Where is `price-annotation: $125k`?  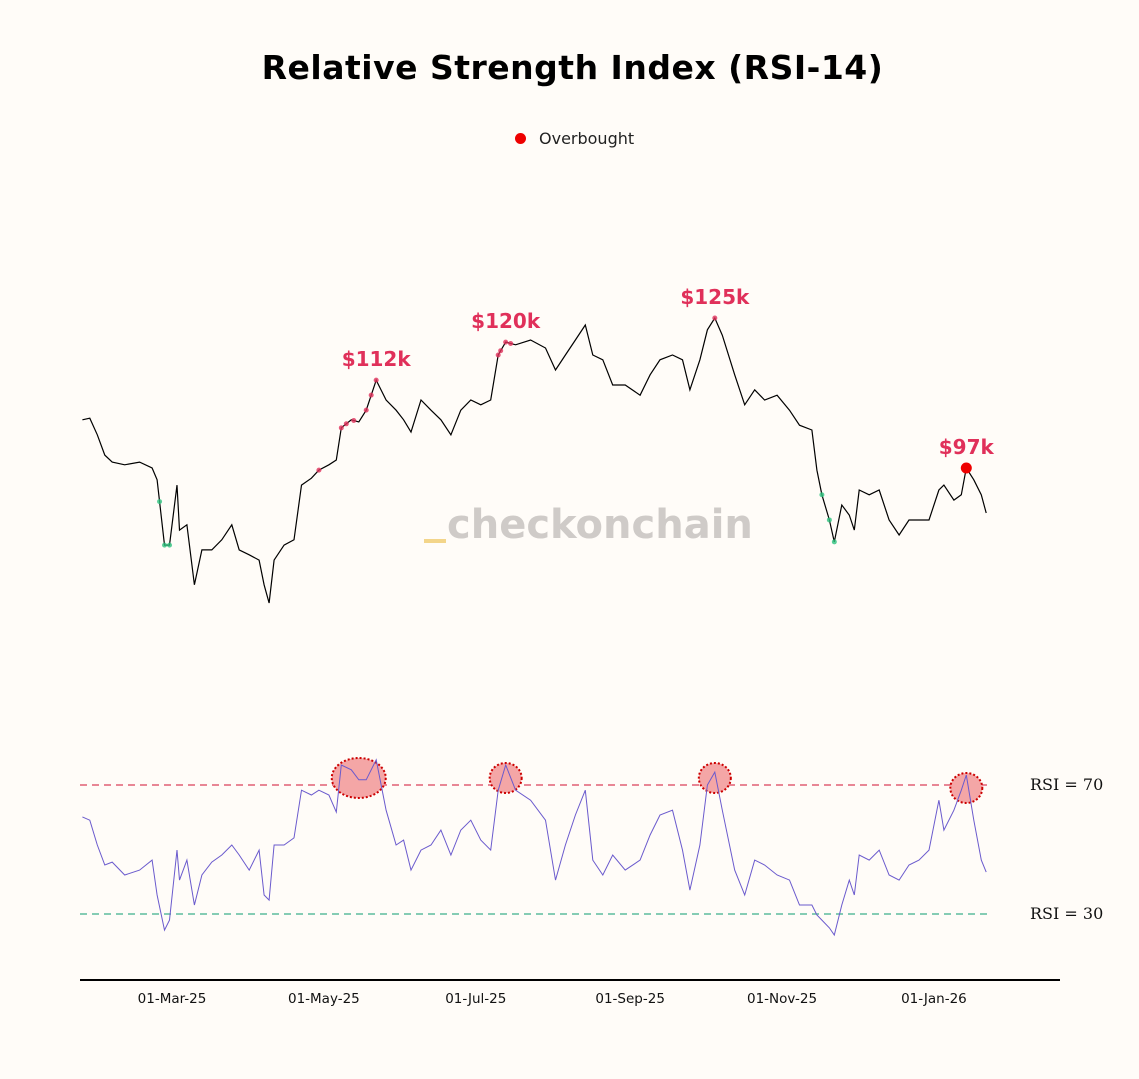
price-annotation: $125k is located at coordinates (715, 297).